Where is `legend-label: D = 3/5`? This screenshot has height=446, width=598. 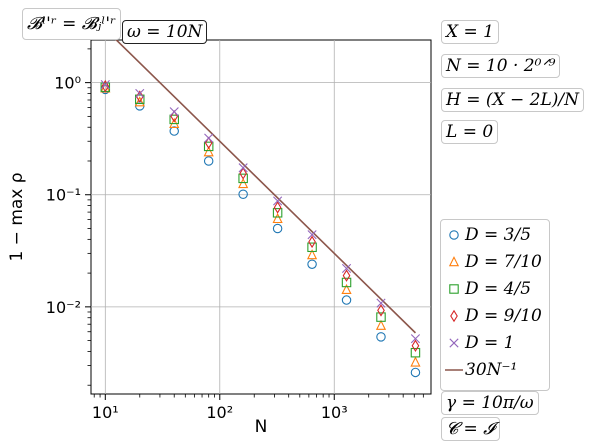 legend-label: D = 3/5 is located at coordinates (498, 235).